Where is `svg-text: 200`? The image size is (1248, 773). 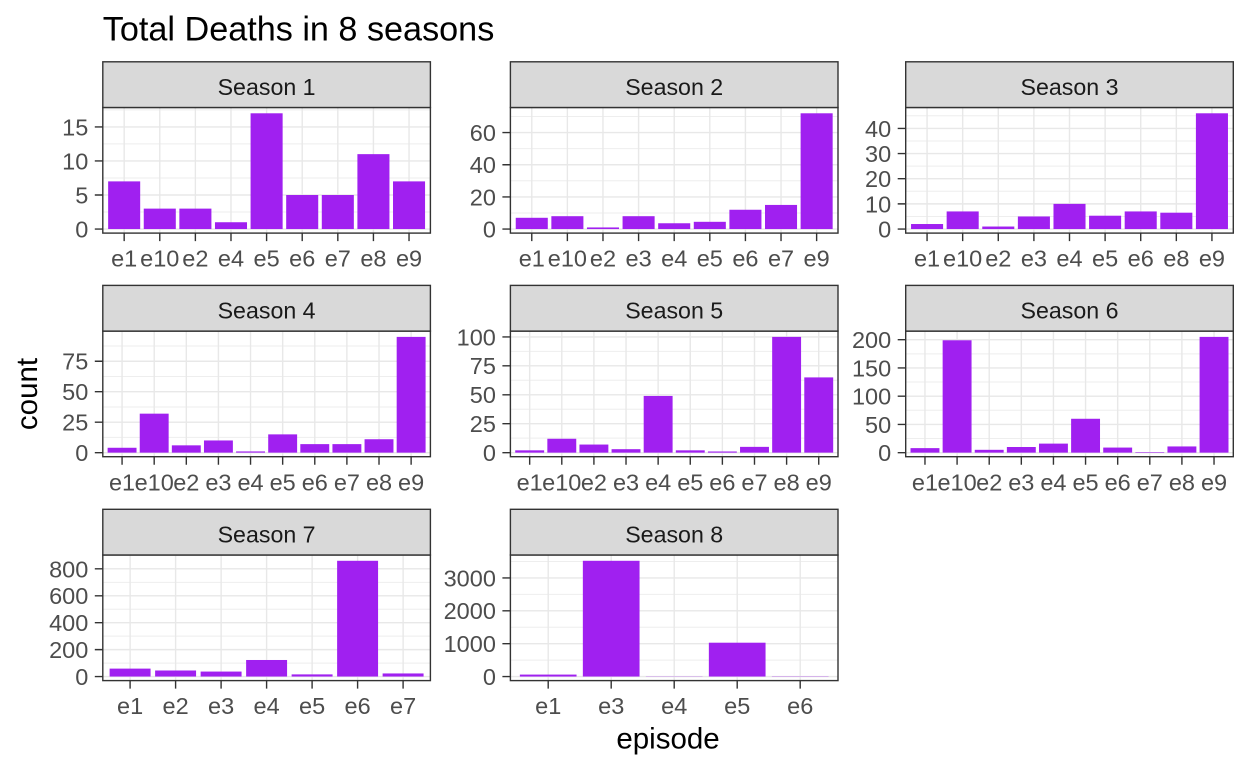 svg-text: 200 is located at coordinates (871, 340).